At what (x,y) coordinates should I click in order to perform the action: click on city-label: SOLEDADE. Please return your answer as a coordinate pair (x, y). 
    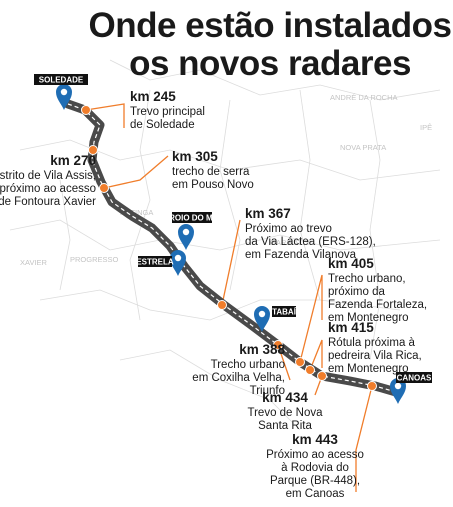
    Looking at the image, I should click on (61, 80).